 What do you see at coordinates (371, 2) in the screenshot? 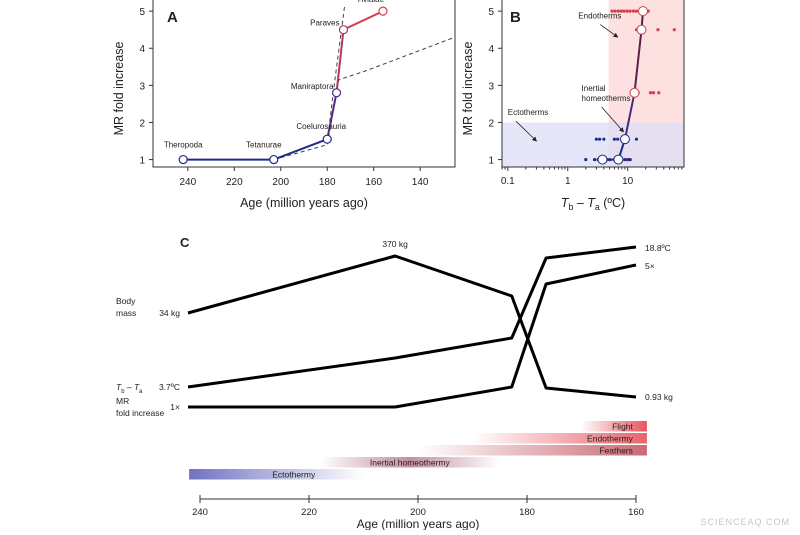
I see `point-label: Avialae` at bounding box center [371, 2].